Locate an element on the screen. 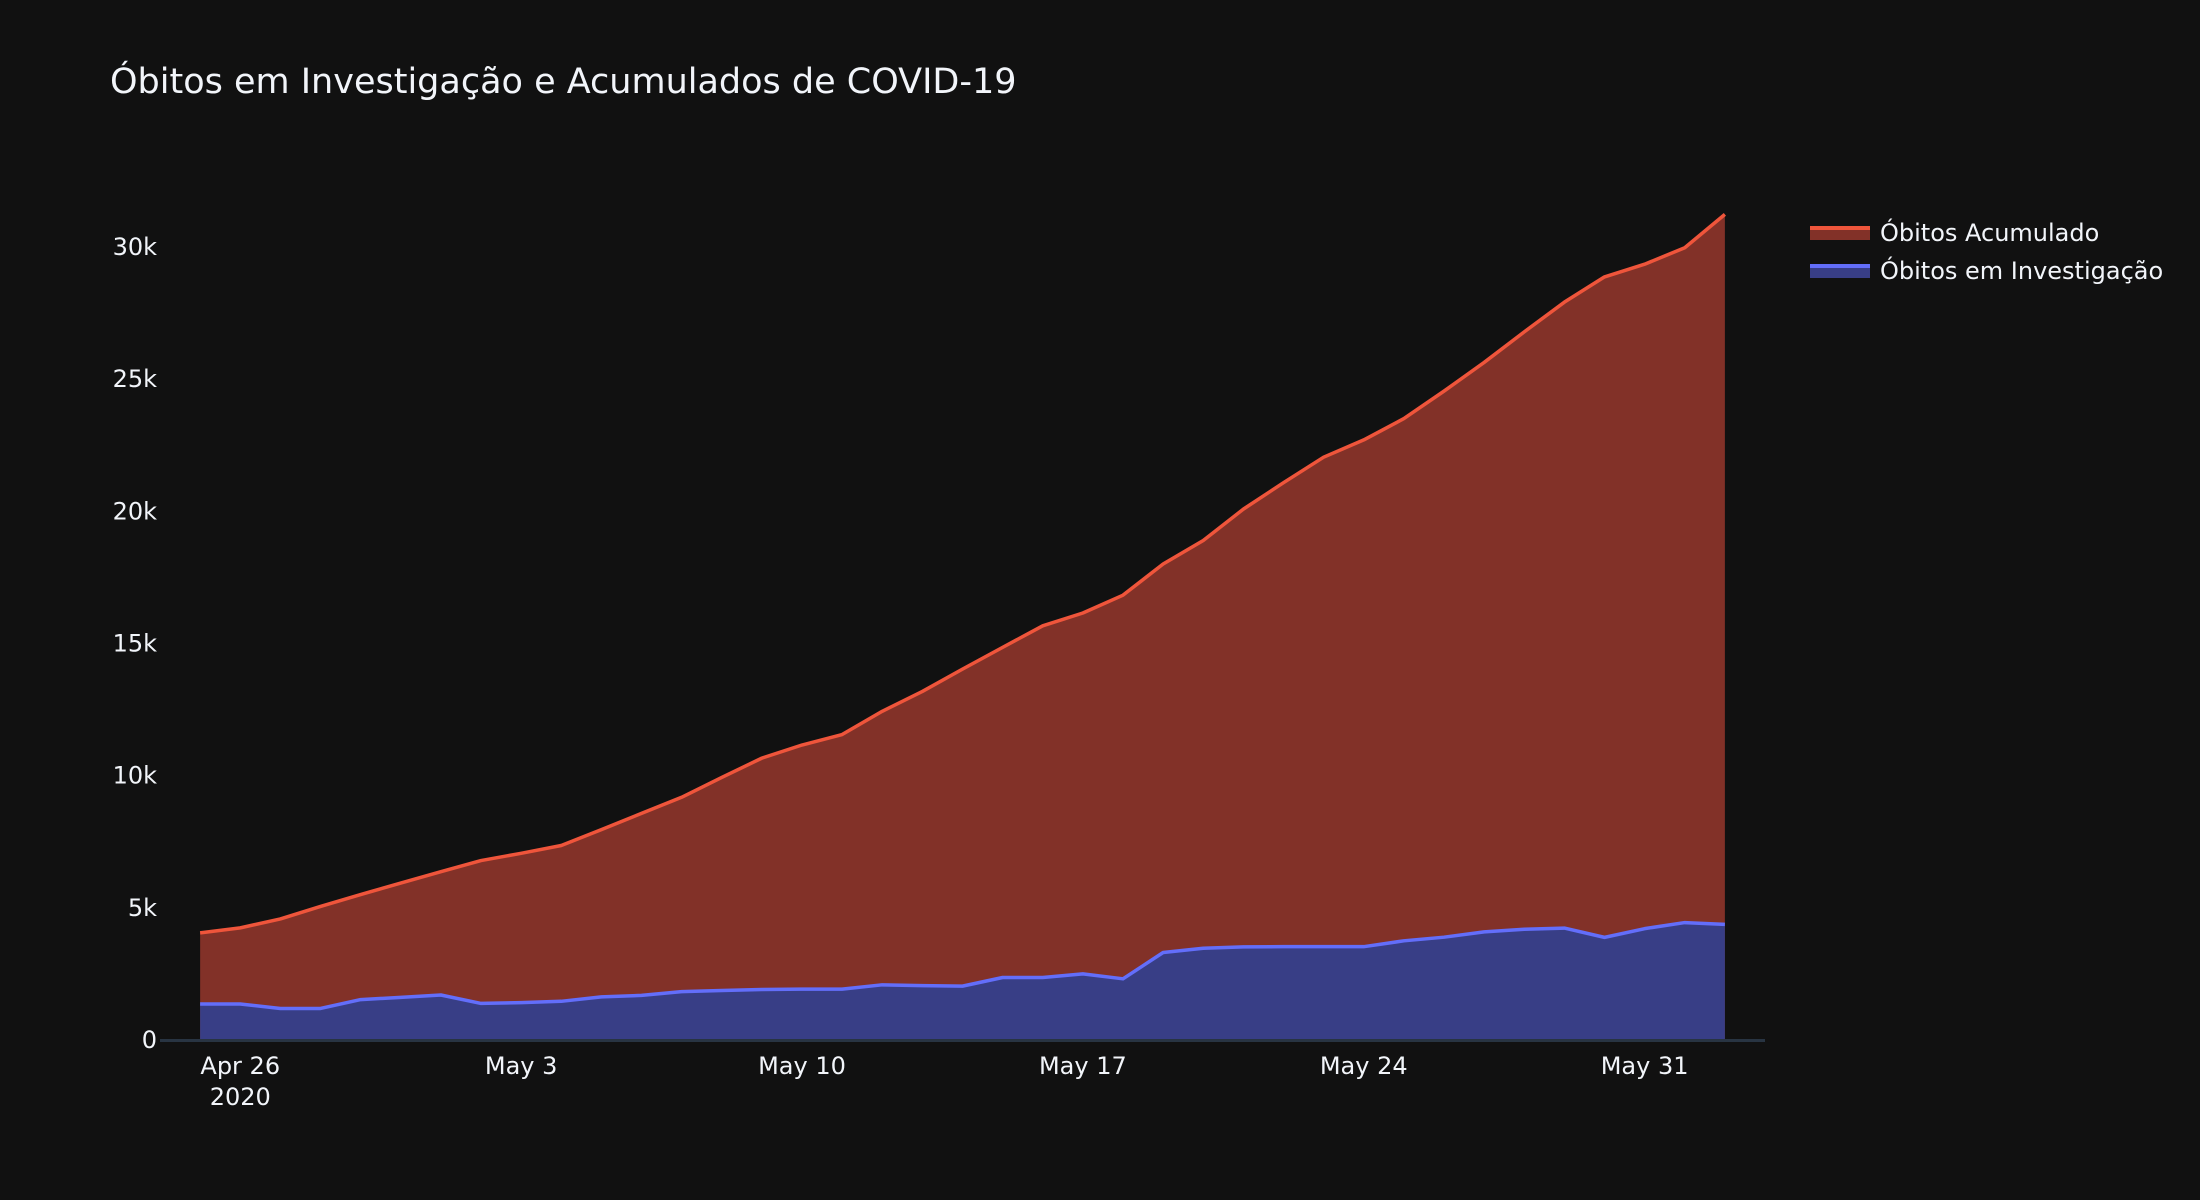  x-tick-label: May 17 is located at coordinates (1083, 1066).